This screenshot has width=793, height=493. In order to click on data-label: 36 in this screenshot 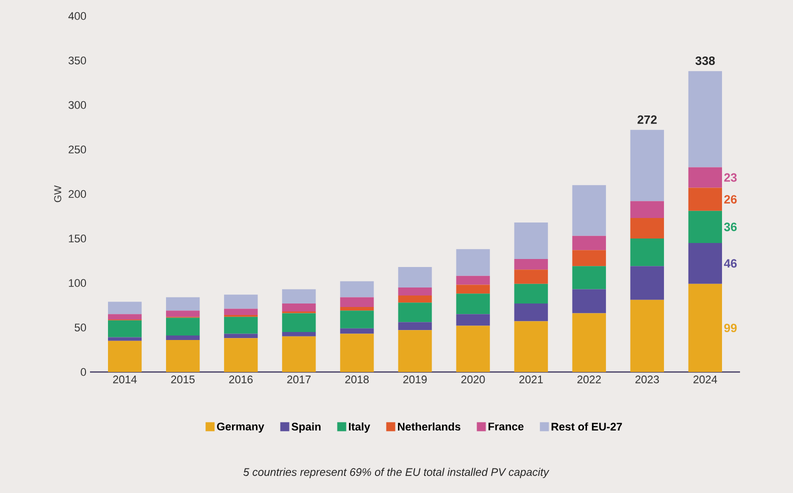, I will do `click(730, 227)`.